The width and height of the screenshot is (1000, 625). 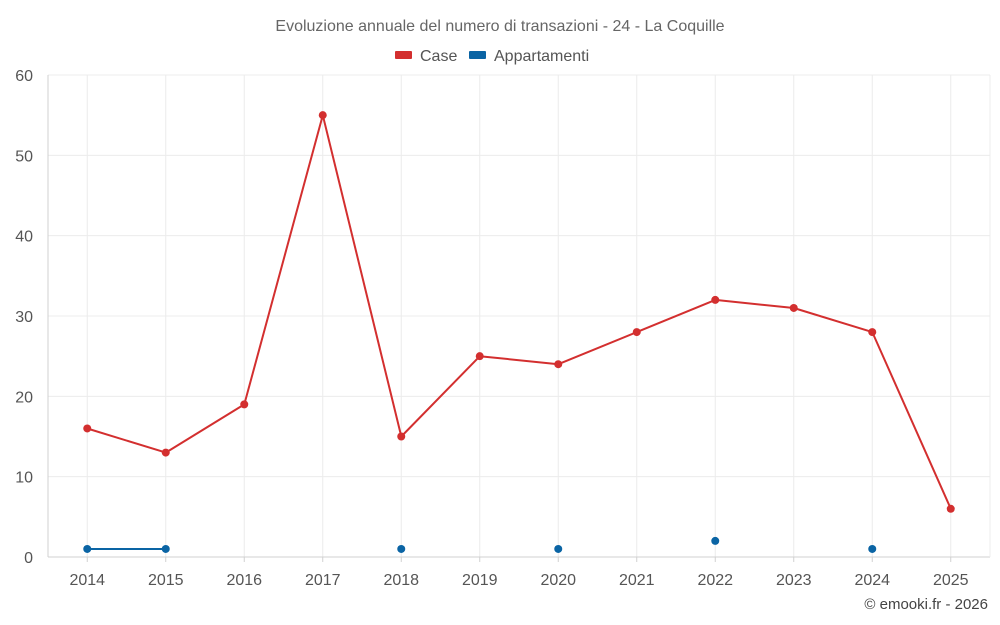 I want to click on y-tick-label: 20, so click(x=24, y=397).